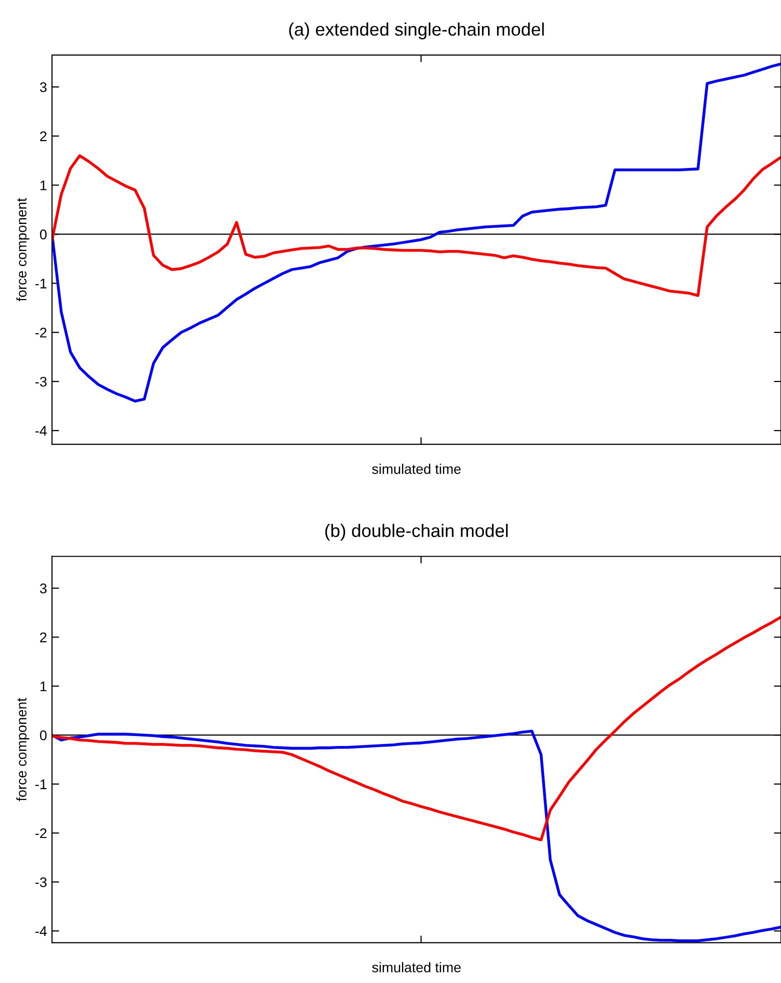  Describe the element at coordinates (416, 532) in the screenshot. I see `chart-title: (b) double-chain model` at that location.